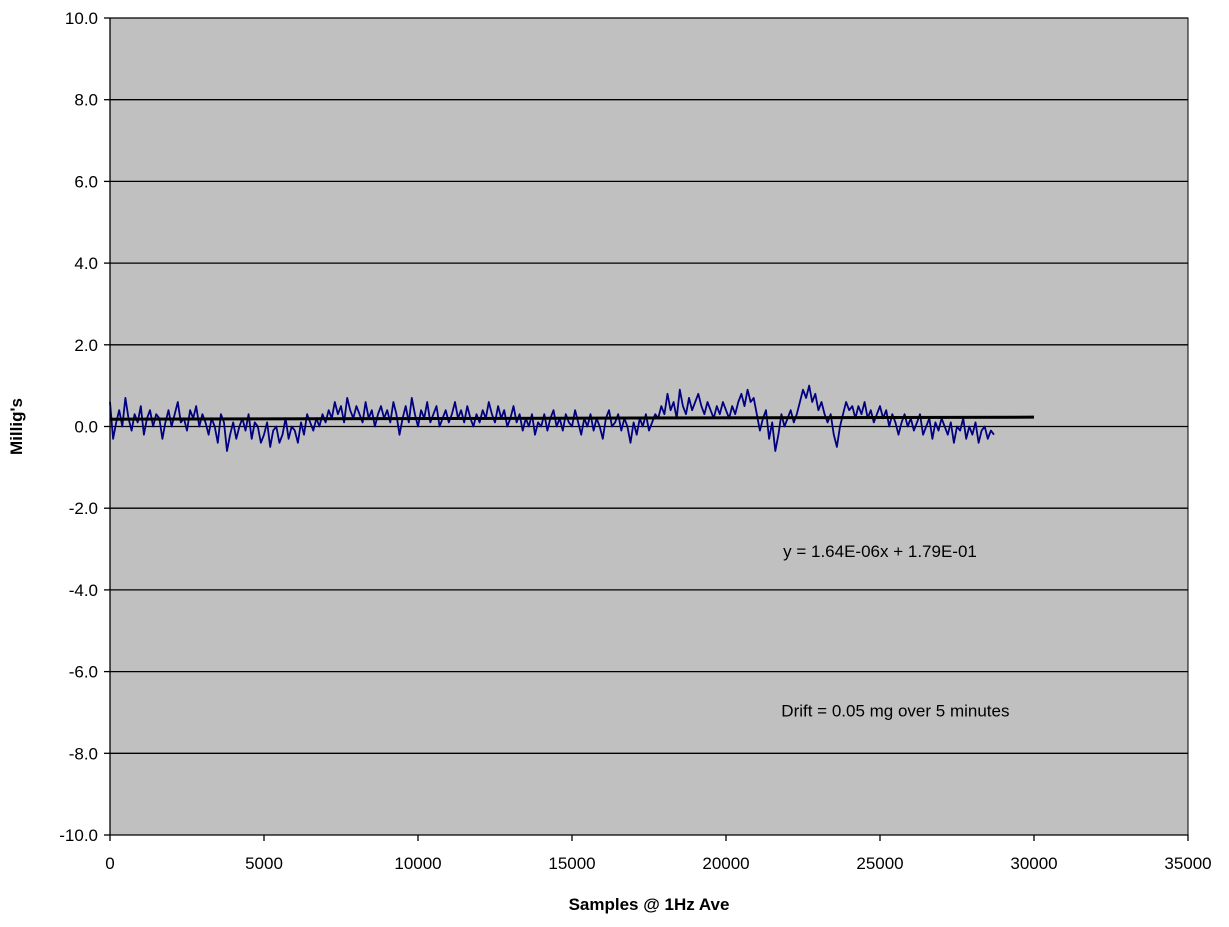 This screenshot has height=927, width=1229. I want to click on y-tick-label: 8.0, so click(86, 100).